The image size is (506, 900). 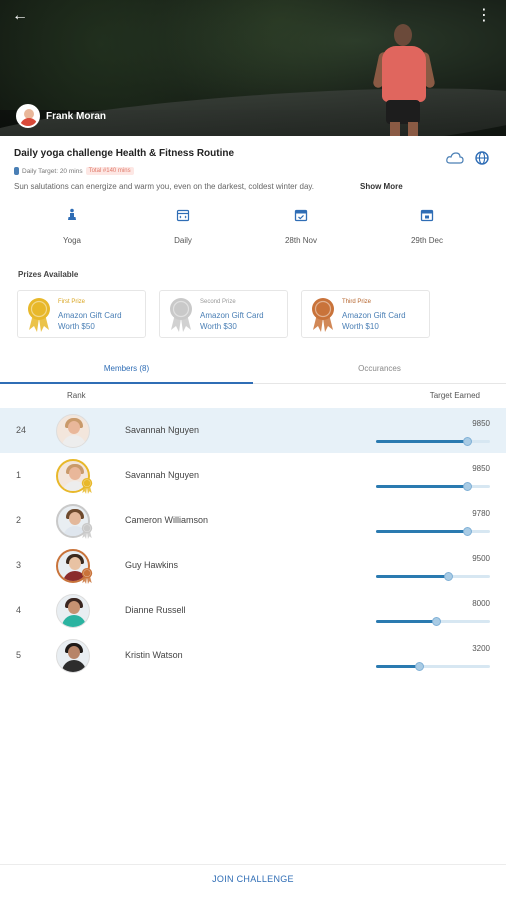 I want to click on info-start-date-label: 28th Nov, so click(x=301, y=240).